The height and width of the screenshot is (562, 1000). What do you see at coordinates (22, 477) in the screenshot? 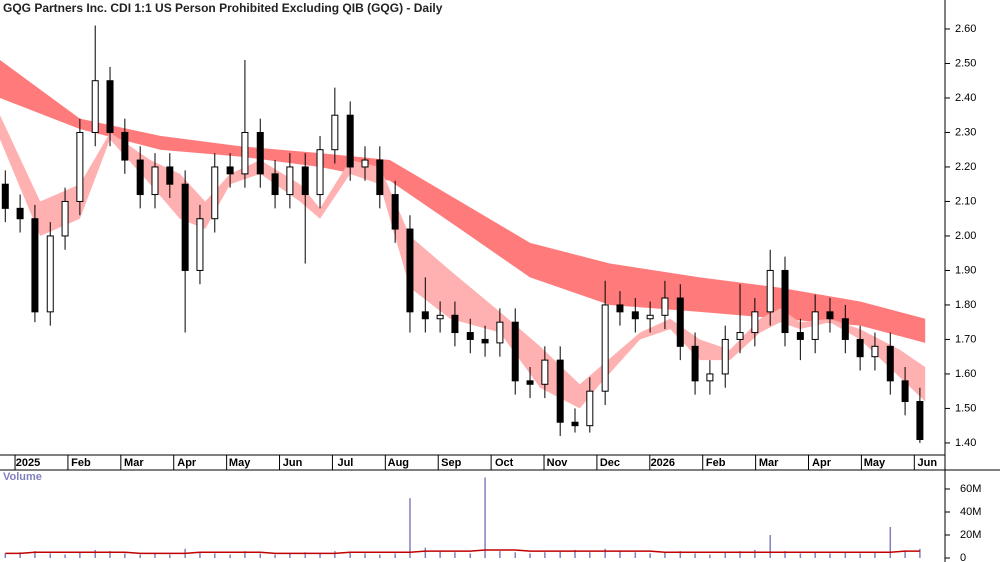
I see `volume-label: Volume` at bounding box center [22, 477].